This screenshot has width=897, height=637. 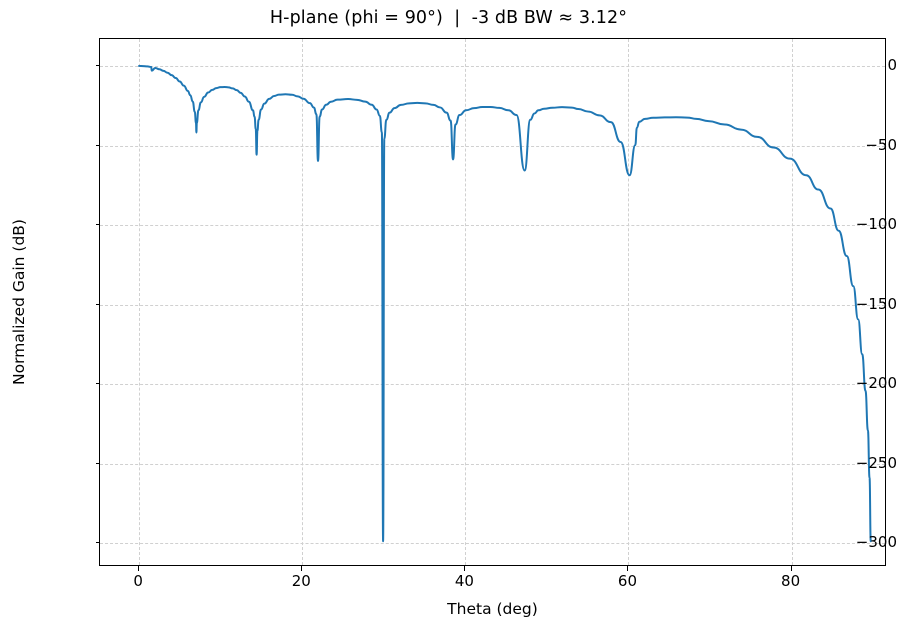 I want to click on y-axis-label: Normalized Gain (dB), so click(x=19, y=302).